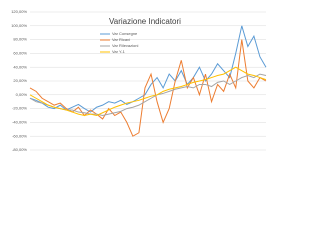 This screenshot has width=320, height=240. I want to click on y-tick-label: -40,00%, so click(19, 121).